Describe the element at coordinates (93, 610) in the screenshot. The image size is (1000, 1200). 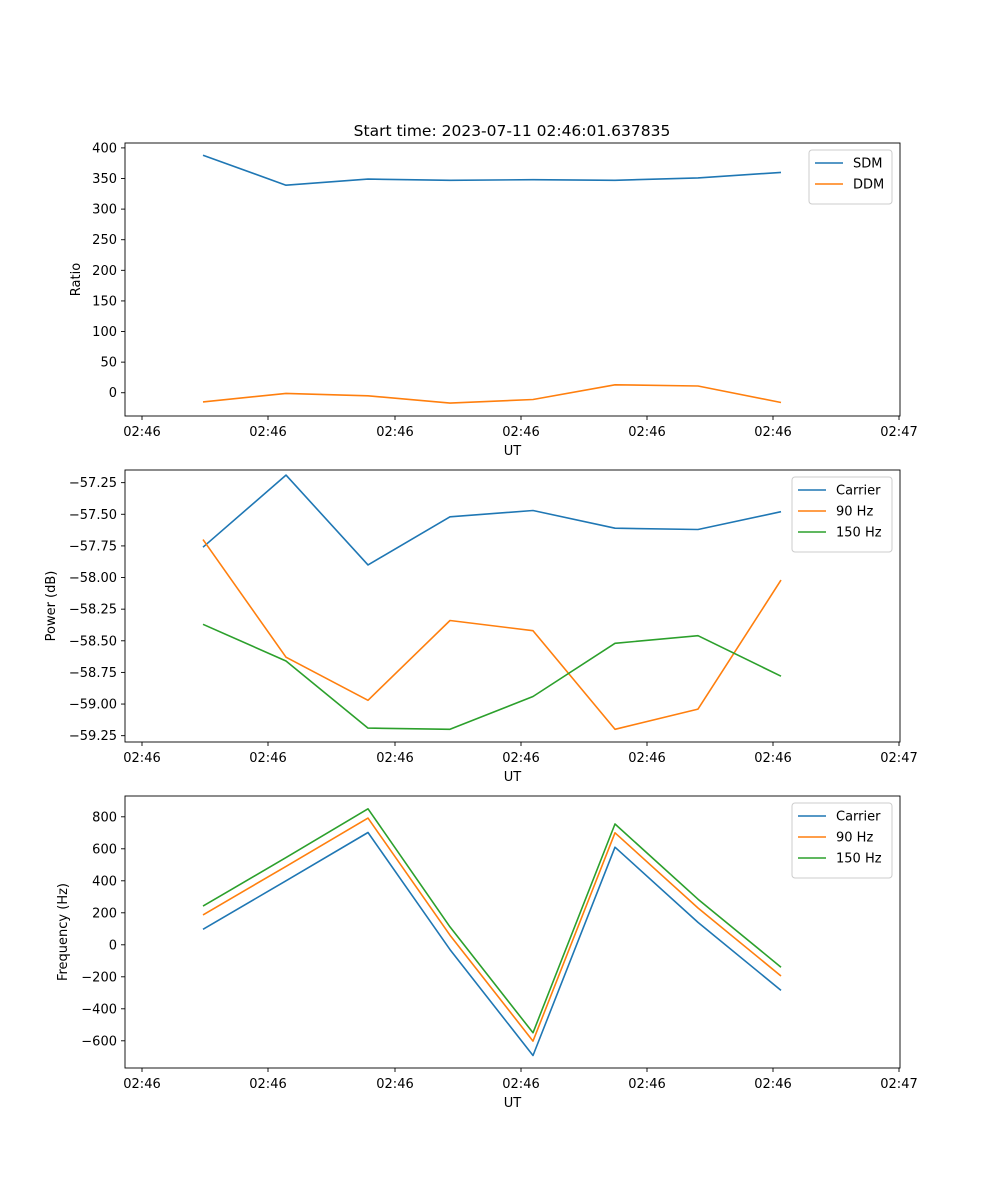
I see `y-tick-label: −58.25` at that location.